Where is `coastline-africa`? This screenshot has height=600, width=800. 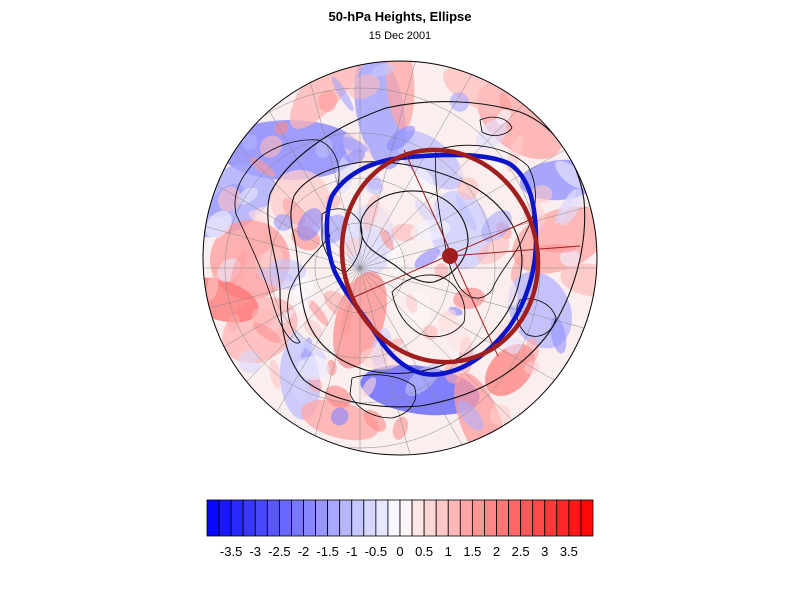 coastline-africa is located at coordinates (383, 396).